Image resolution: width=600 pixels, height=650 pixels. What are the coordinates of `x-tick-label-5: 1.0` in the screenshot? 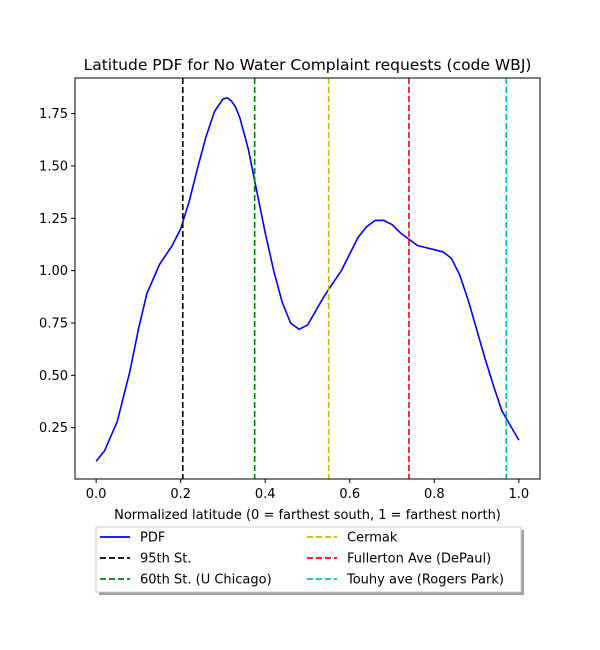 It's located at (519, 494).